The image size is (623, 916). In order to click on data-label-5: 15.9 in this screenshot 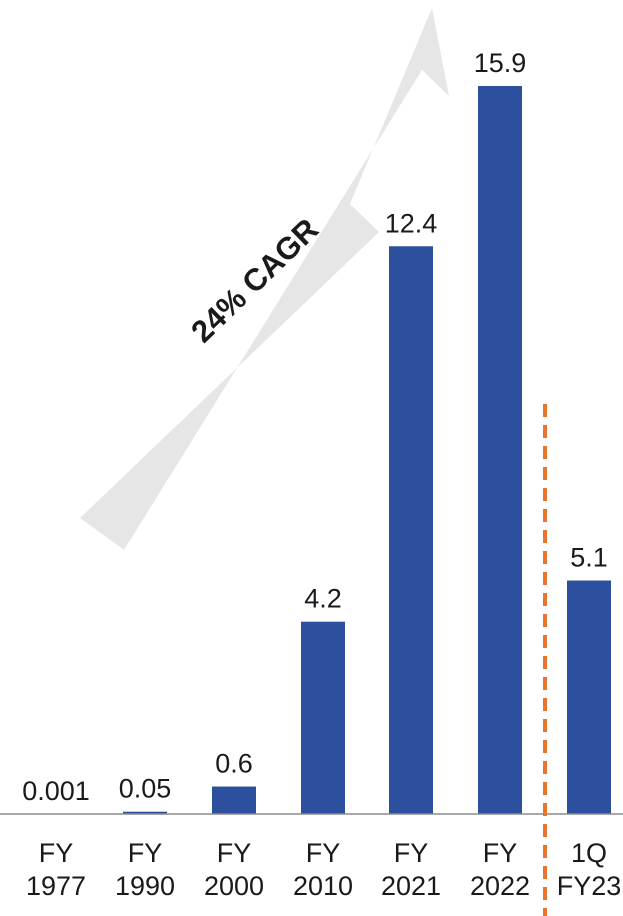, I will do `click(500, 63)`.